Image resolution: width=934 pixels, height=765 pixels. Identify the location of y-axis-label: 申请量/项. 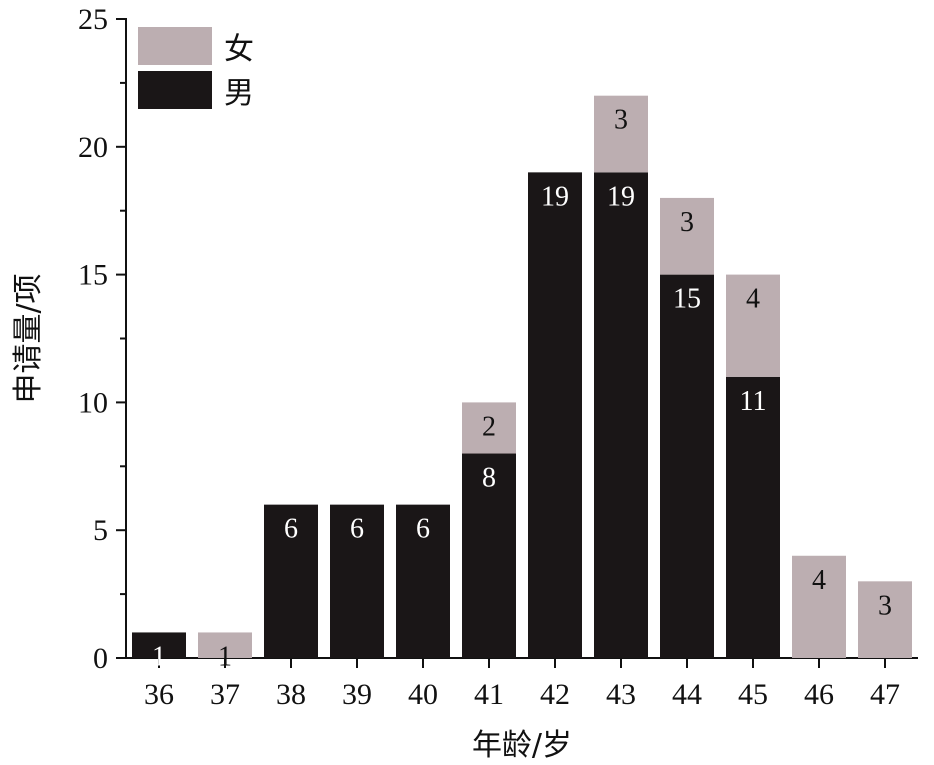
(28, 338).